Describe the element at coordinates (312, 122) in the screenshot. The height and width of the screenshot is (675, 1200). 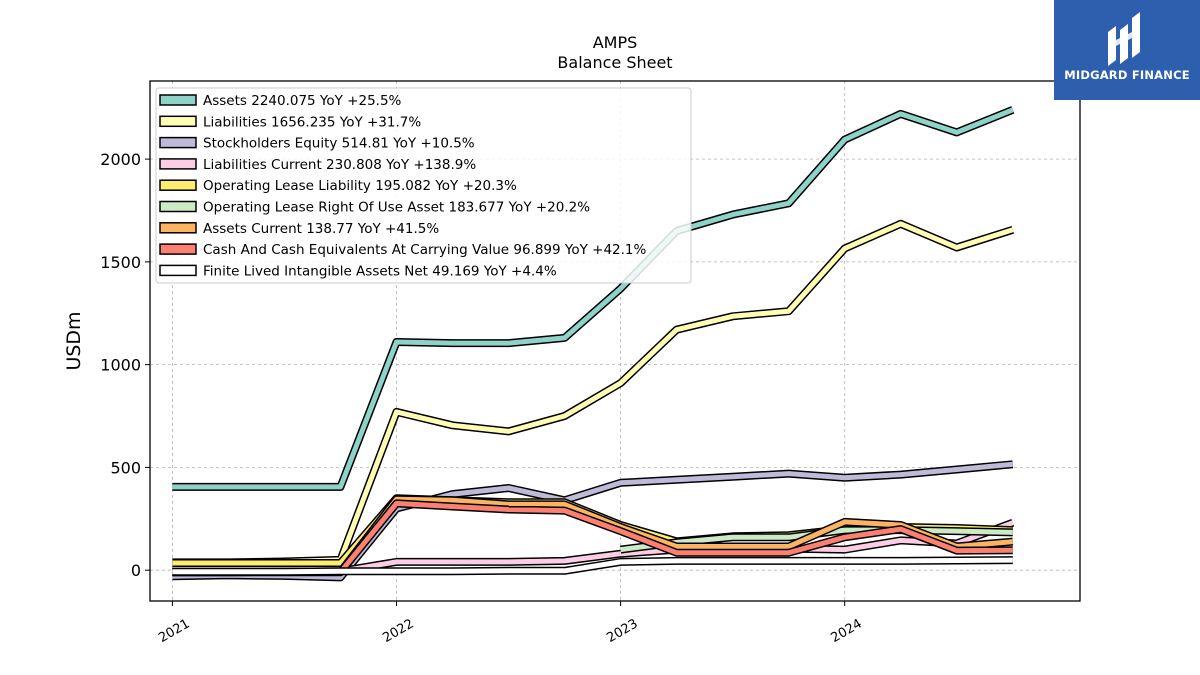
I see `legend-label: Liabilities 1656.235 YoY +31.7%` at that location.